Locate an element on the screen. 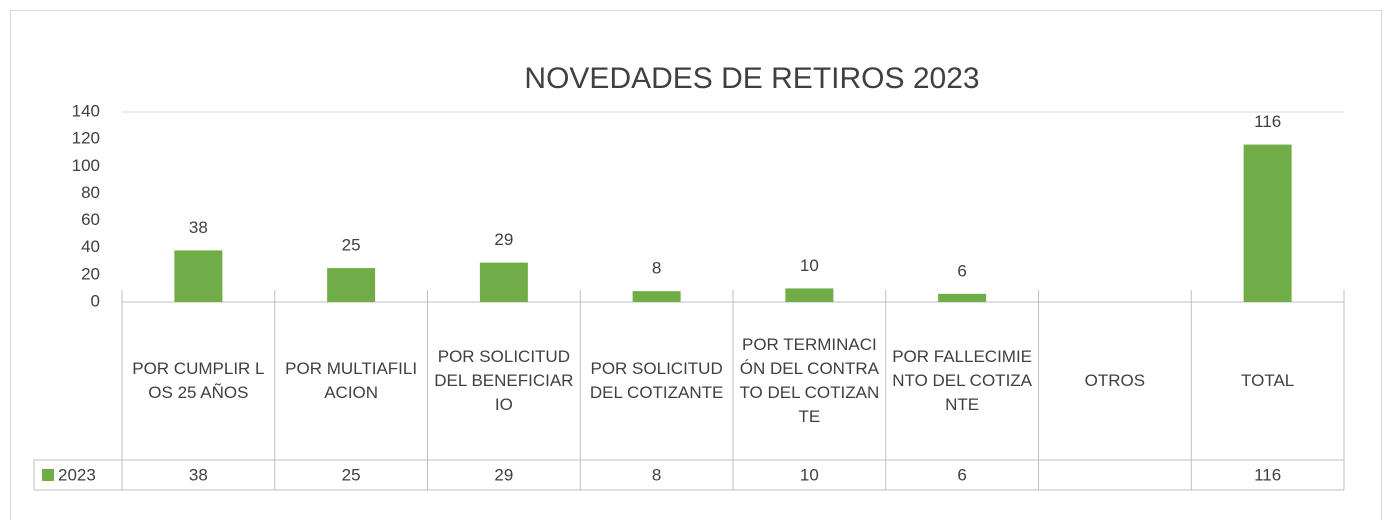 Image resolution: width=1392 pixels, height=520 pixels. x-tick-label: OTROS is located at coordinates (1115, 380).